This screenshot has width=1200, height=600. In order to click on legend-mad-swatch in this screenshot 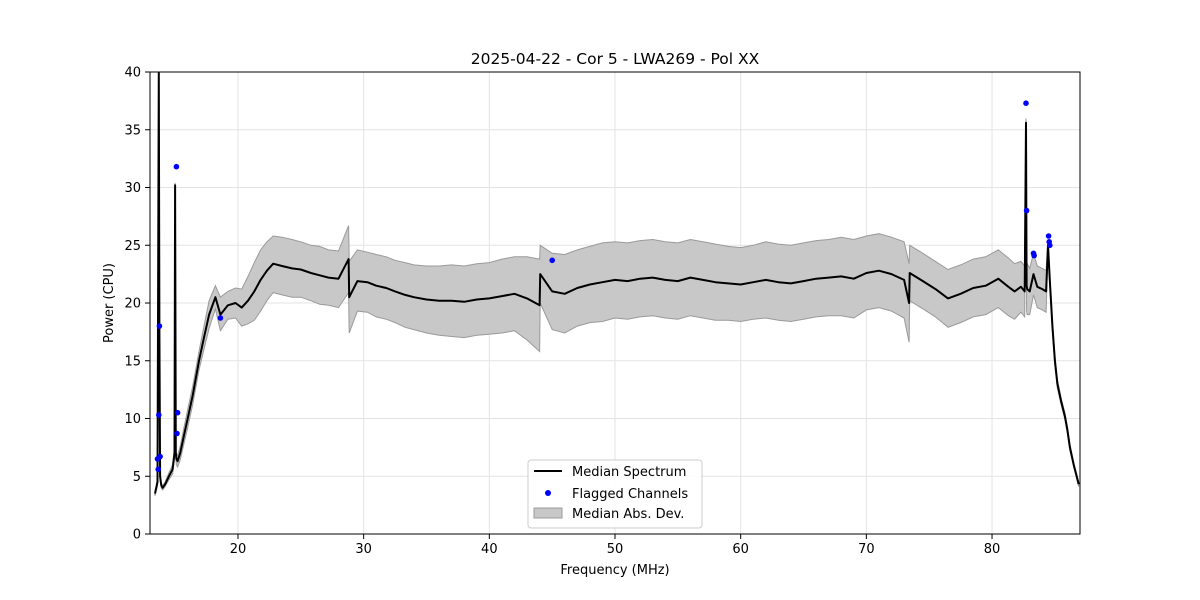, I will do `click(548, 513)`.